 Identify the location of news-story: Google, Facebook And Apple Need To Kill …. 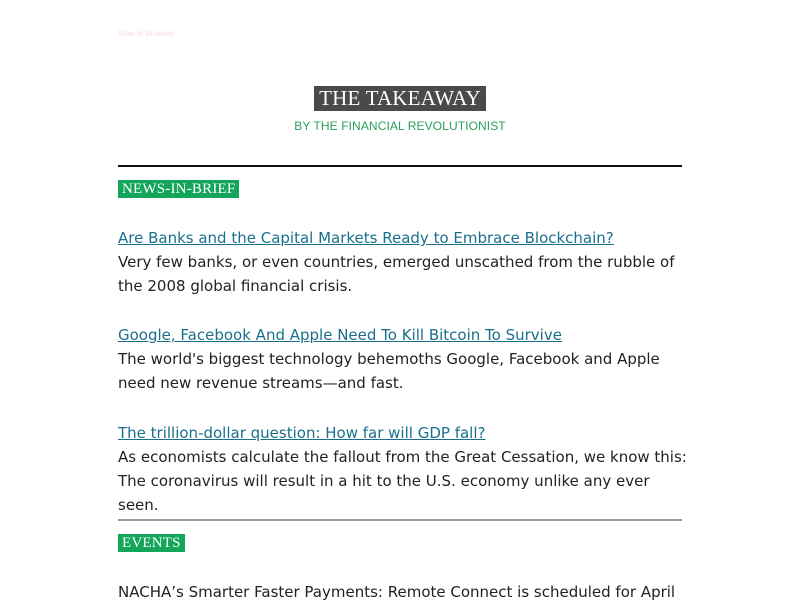
(403, 359).